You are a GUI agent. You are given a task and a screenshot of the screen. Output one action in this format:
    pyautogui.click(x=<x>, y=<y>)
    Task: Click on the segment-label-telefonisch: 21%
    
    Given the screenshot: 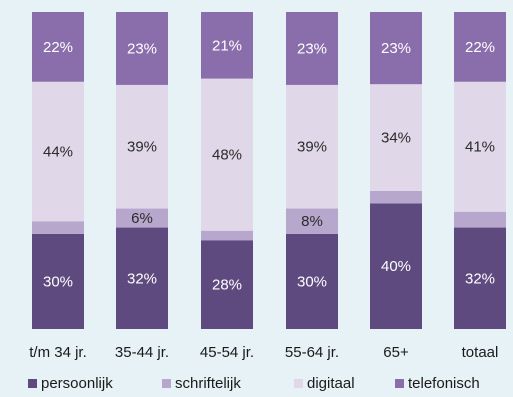 What is the action you would take?
    pyautogui.click(x=227, y=45)
    